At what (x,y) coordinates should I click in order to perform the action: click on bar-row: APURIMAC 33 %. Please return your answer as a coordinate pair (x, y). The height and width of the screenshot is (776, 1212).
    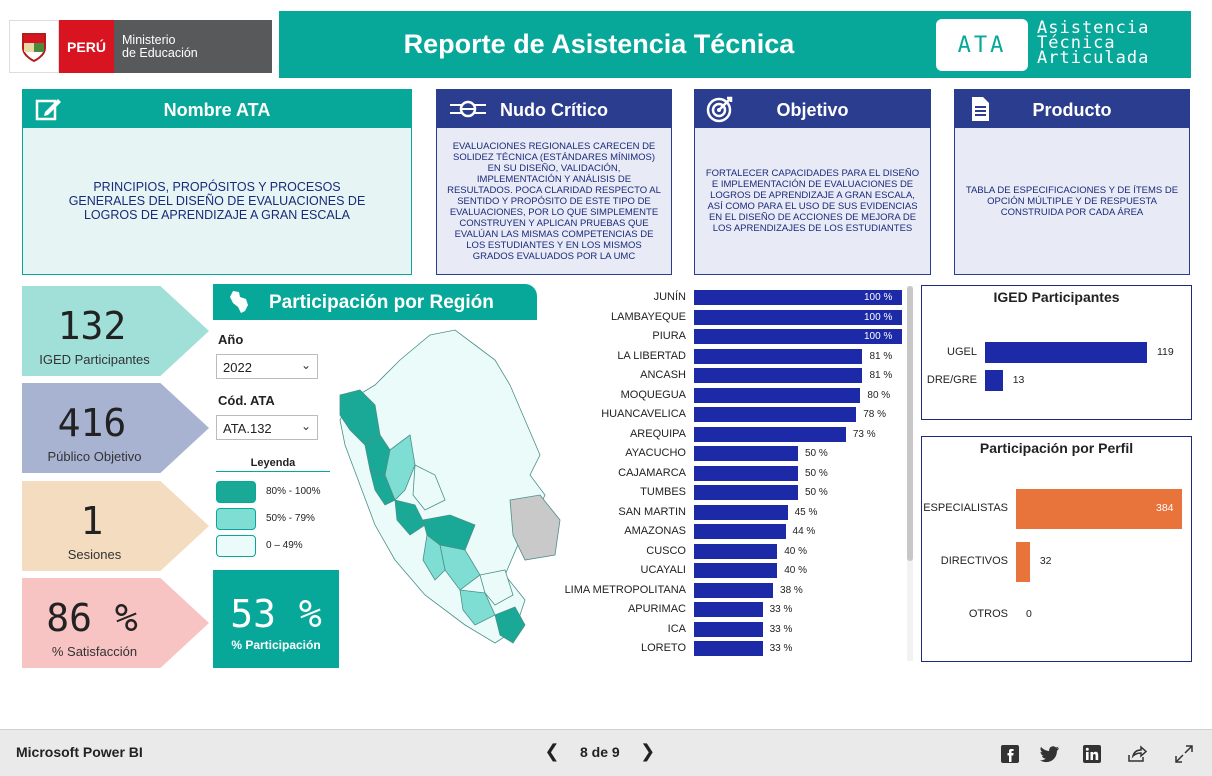
    Looking at the image, I should click on (732, 610).